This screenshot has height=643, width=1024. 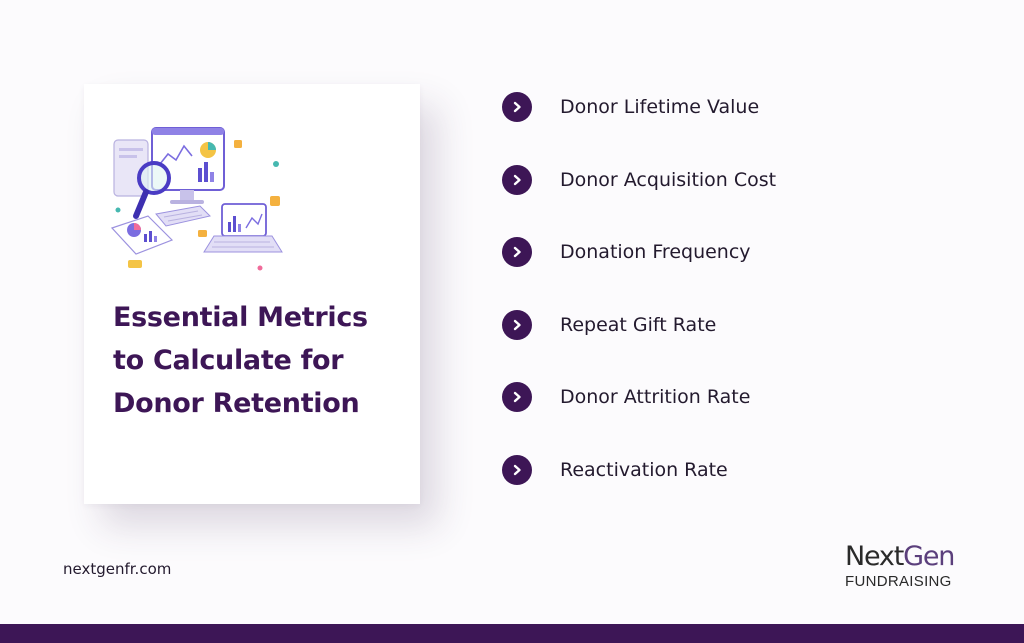 What do you see at coordinates (874, 556) in the screenshot?
I see `logo-next-text: Next` at bounding box center [874, 556].